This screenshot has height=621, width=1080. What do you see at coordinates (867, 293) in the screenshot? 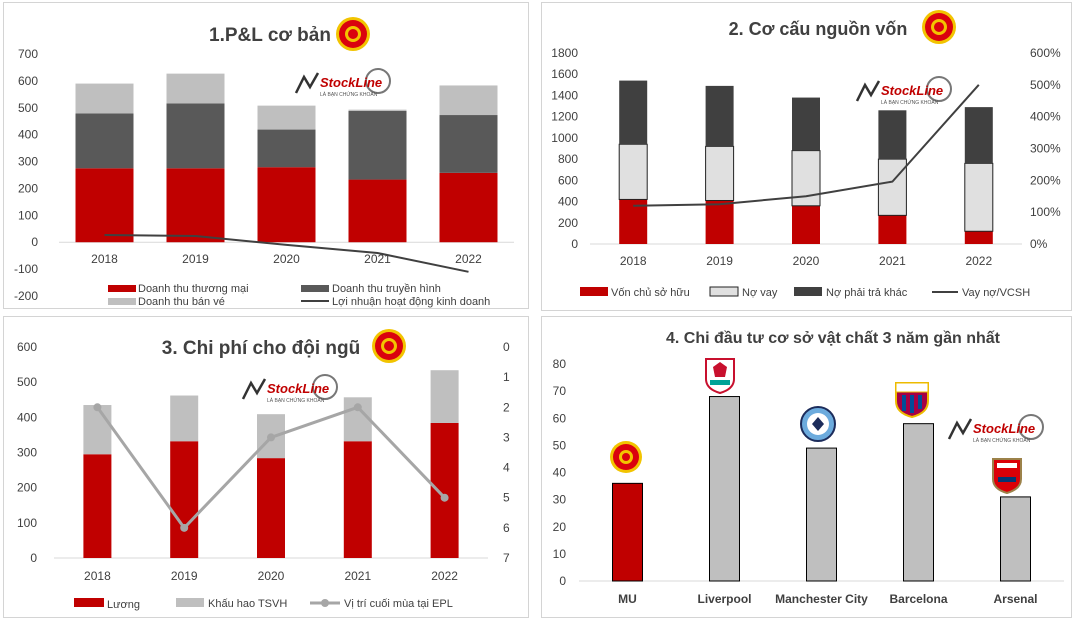
I see `legend-label-other-liabilities: Nợ phải trả khác` at bounding box center [867, 293].